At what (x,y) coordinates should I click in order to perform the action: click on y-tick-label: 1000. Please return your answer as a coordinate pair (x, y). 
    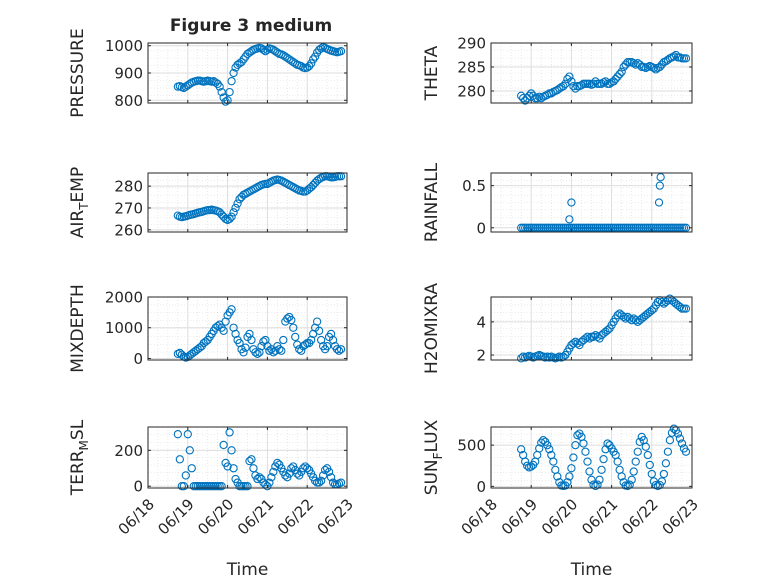
    Looking at the image, I should click on (124, 328).